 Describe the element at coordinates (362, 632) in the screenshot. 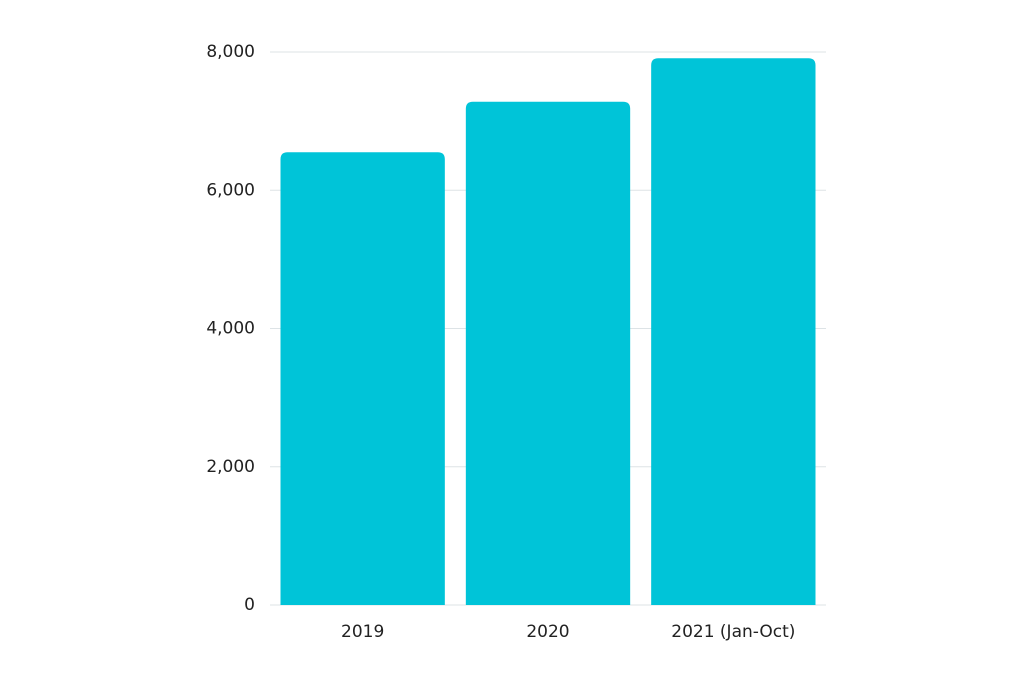

I see `x-tick-label: 2019` at that location.